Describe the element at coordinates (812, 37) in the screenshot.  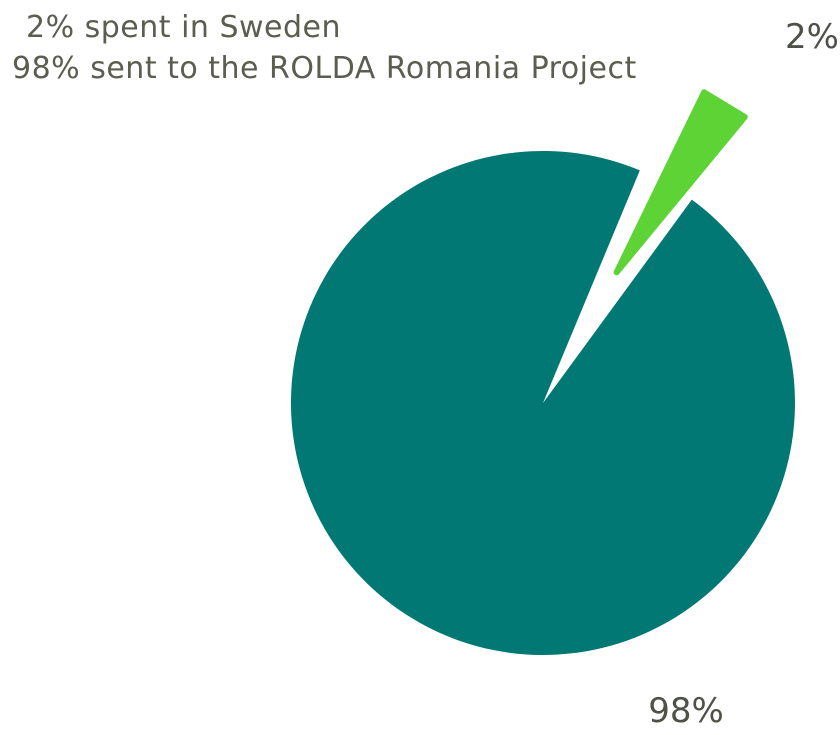
I see `slice-label-2: 2%` at that location.